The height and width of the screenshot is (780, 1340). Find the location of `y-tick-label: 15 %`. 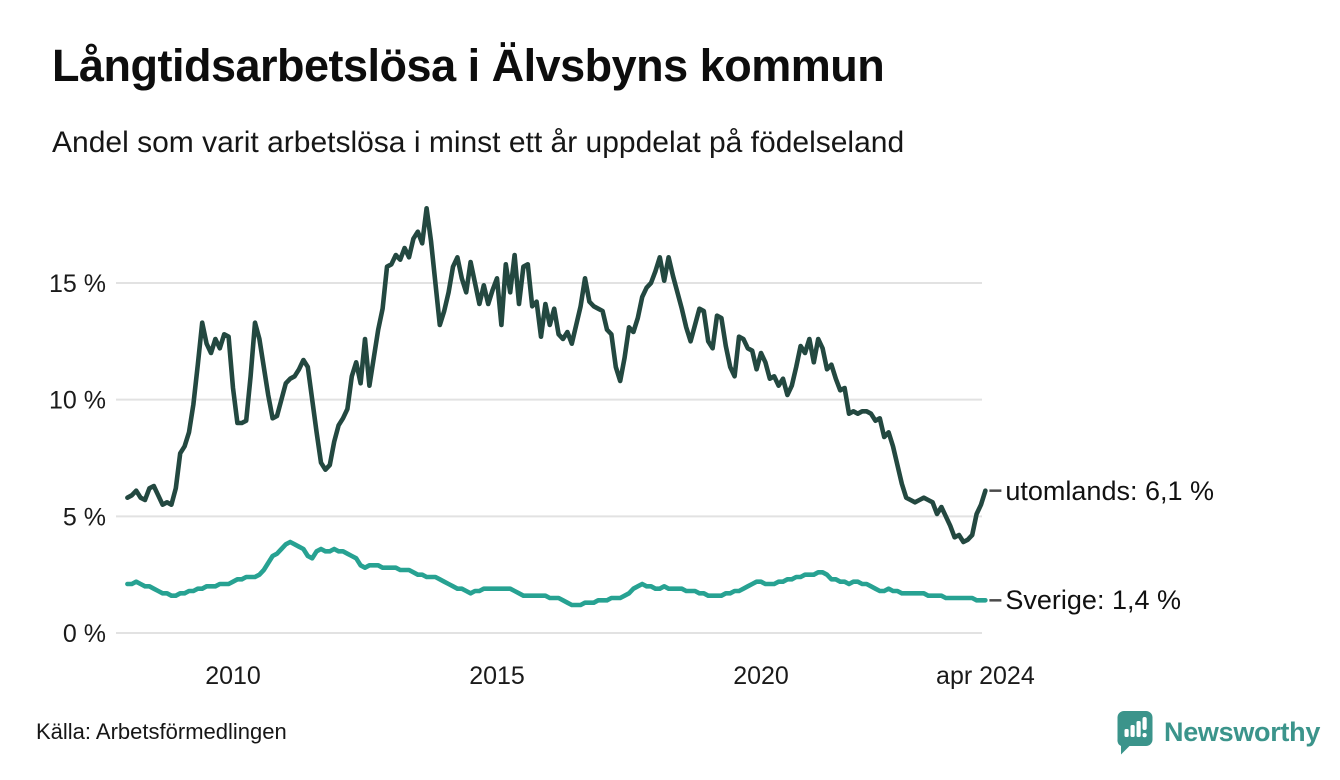

y-tick-label: 15 % is located at coordinates (77, 284).